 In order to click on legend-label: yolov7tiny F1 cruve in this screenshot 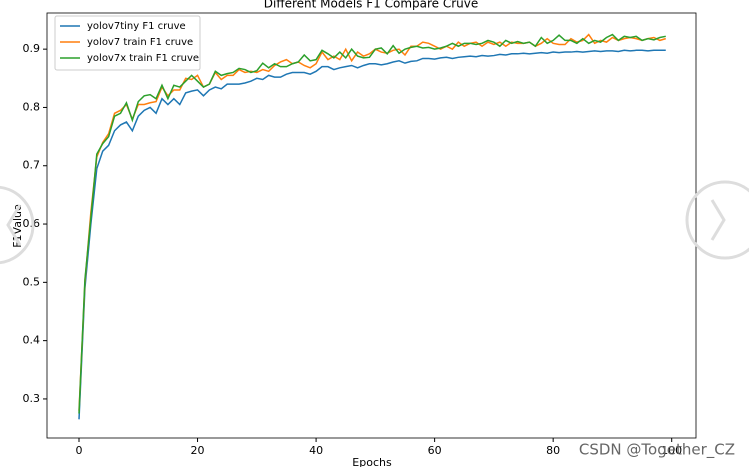, I will do `click(136, 26)`.